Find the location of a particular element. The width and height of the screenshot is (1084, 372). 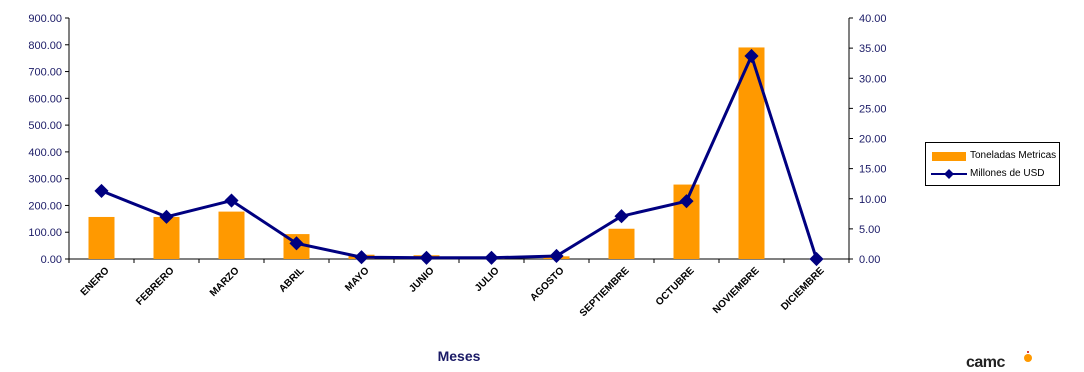

right-tick-label: 10.00 is located at coordinates (873, 200).